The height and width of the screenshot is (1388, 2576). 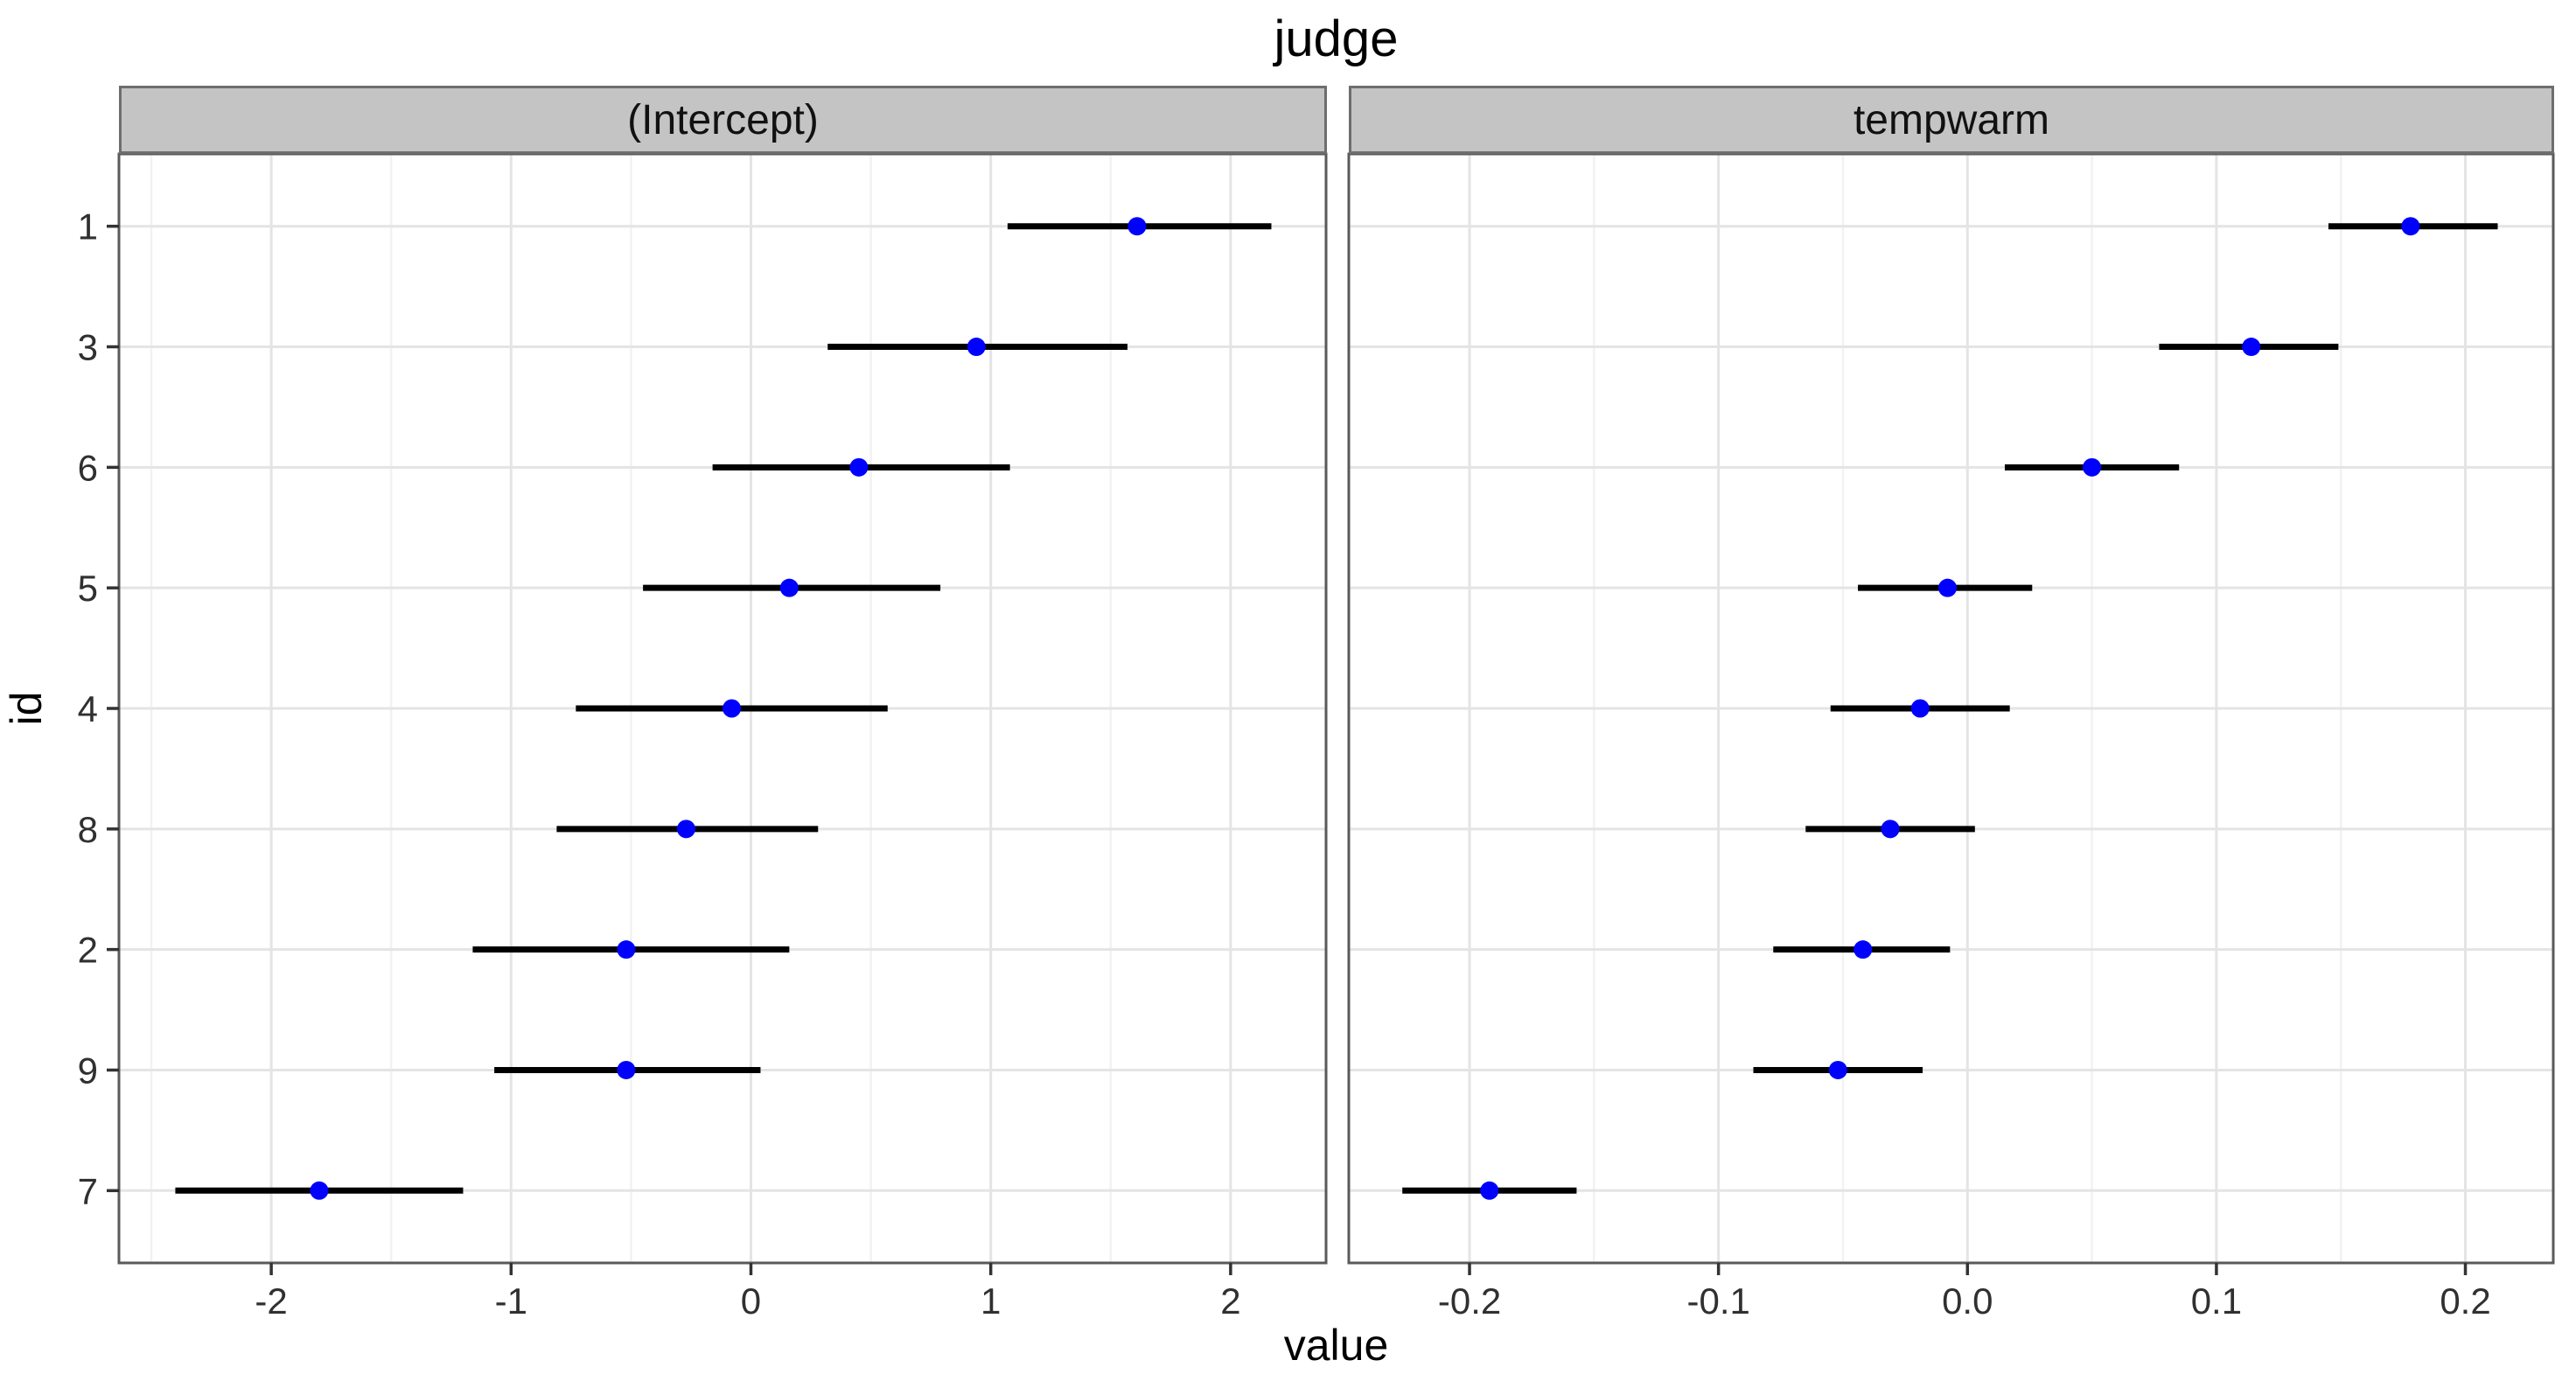 I want to click on y-tick-label: 2, so click(x=88, y=950).